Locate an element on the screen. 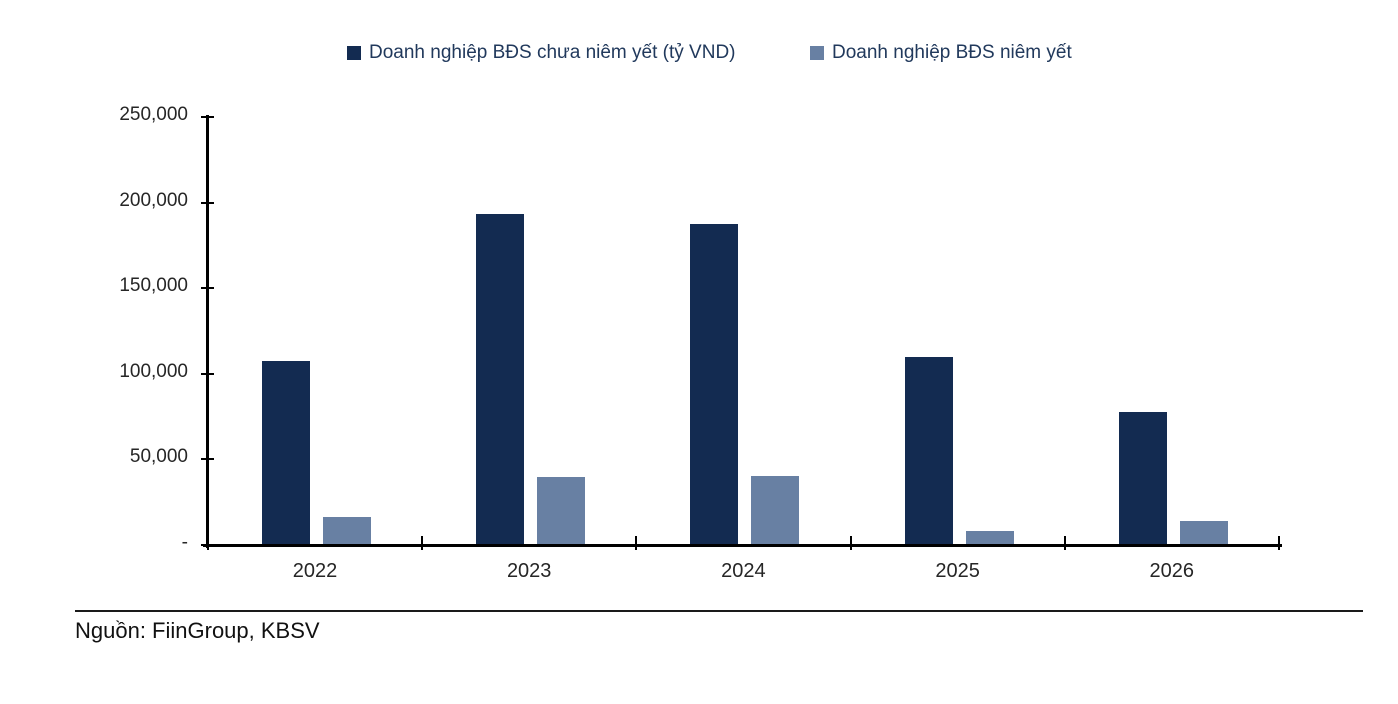  source-note: Nguồn: FiinGroup, KBSV is located at coordinates (197, 630).